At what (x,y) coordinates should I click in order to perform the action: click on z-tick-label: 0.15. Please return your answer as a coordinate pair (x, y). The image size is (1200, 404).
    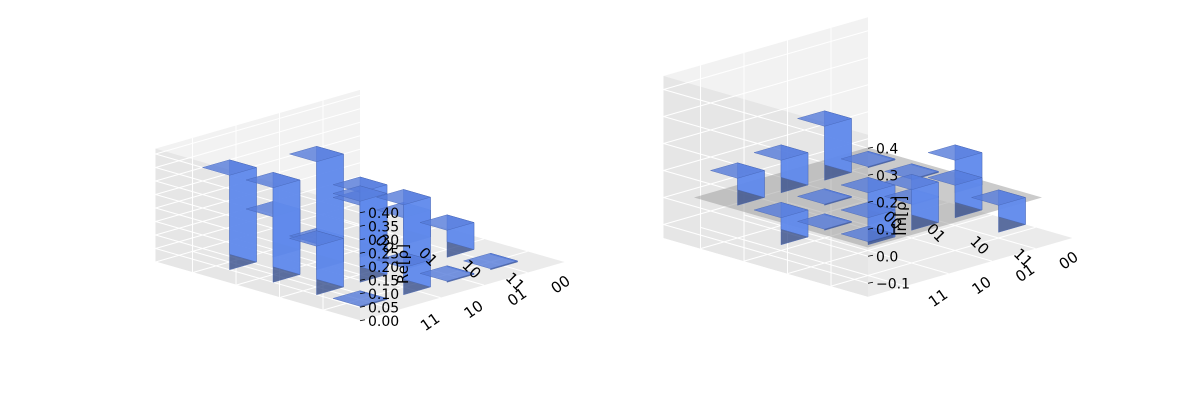
    Looking at the image, I should click on (383, 281).